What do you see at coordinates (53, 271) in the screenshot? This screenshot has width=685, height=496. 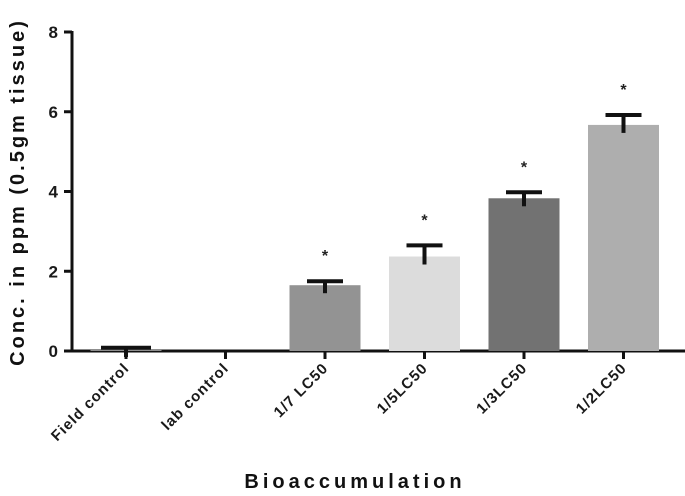 I see `y-tick-label: 2` at bounding box center [53, 271].